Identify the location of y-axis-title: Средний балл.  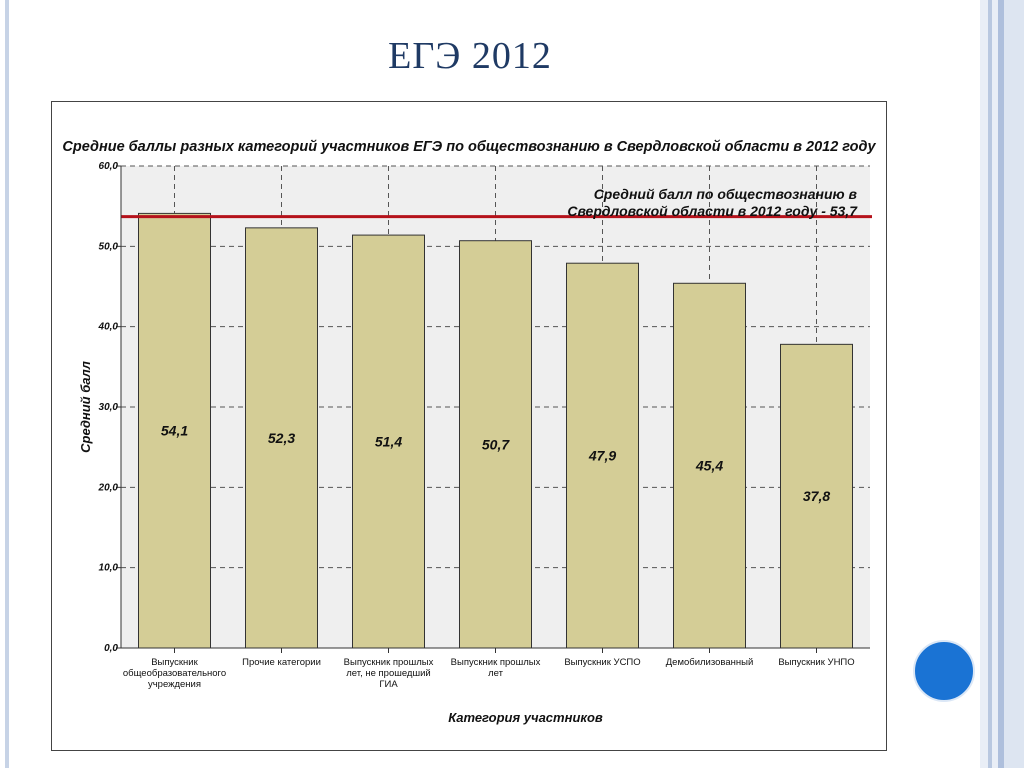
(85, 407).